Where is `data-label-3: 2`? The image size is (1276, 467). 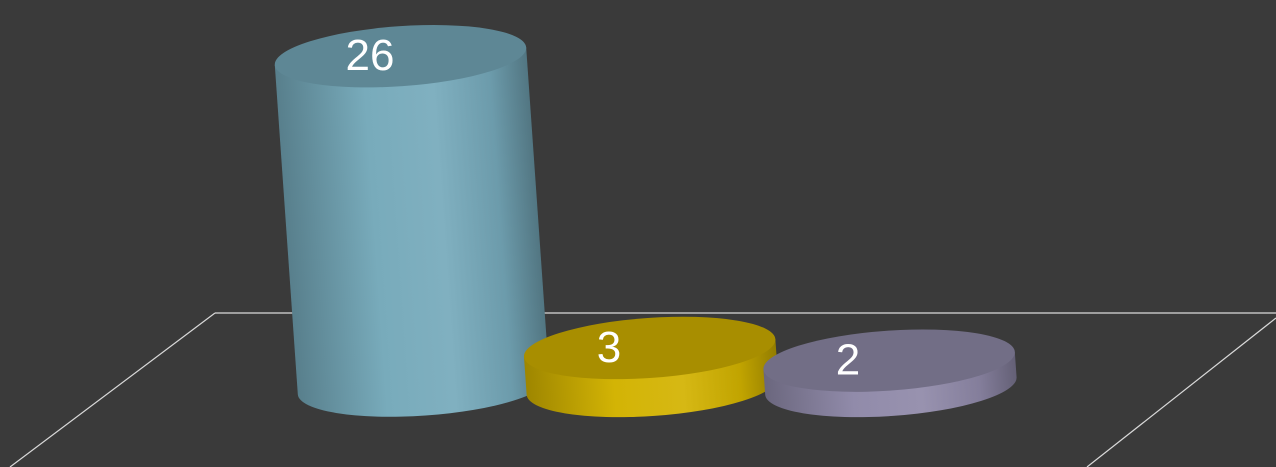
data-label-3: 2 is located at coordinates (848, 360).